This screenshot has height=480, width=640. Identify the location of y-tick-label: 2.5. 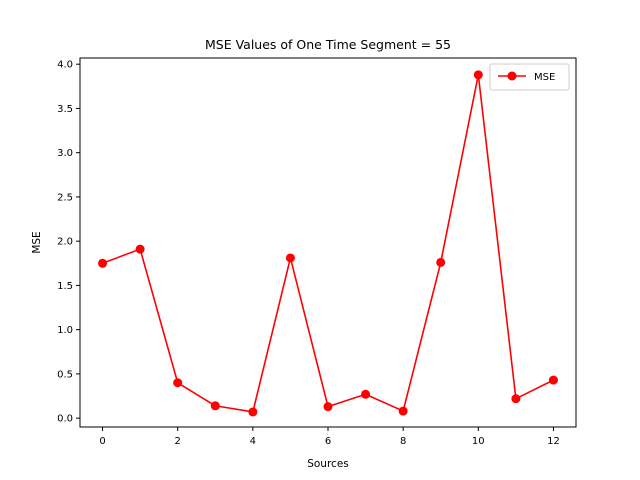
(65, 197).